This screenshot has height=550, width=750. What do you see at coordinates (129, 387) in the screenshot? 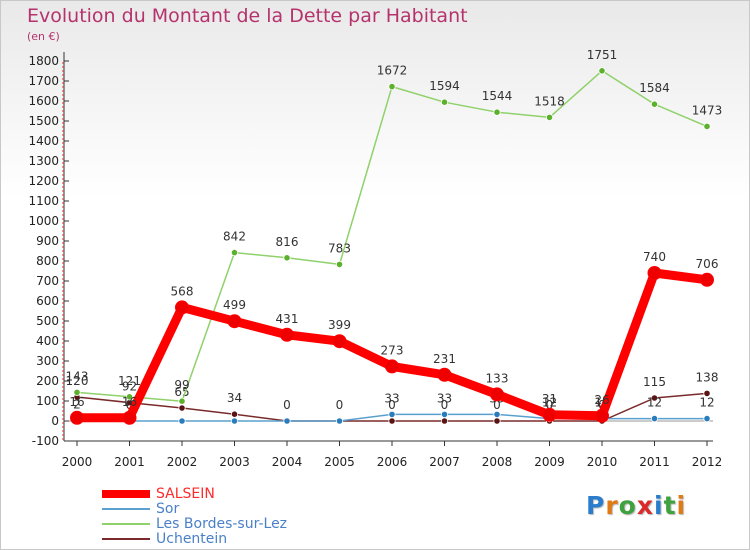
I see `data-label: 92` at bounding box center [129, 387].